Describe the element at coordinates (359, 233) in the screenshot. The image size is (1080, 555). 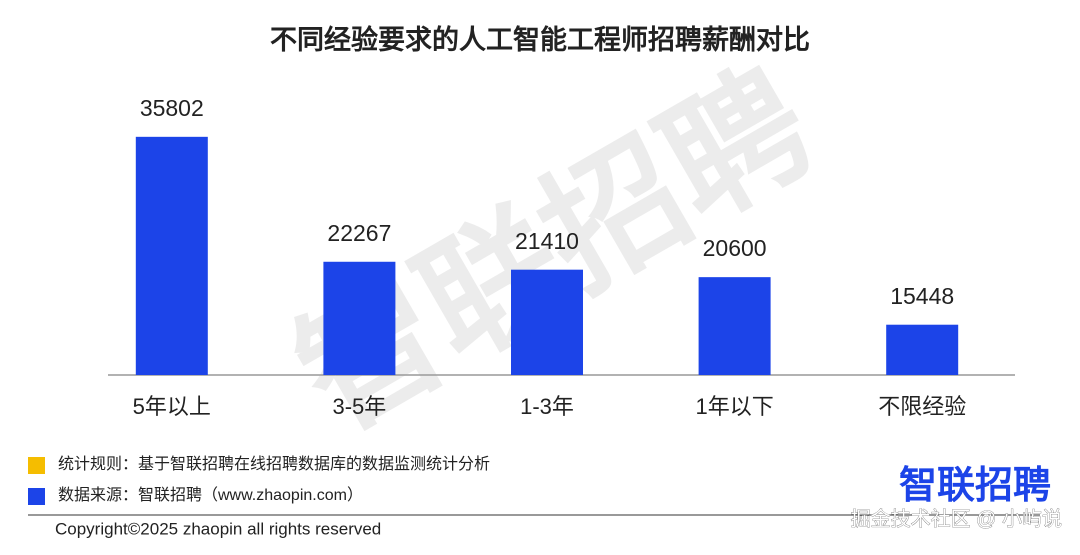
I see `value-label: 22267` at that location.